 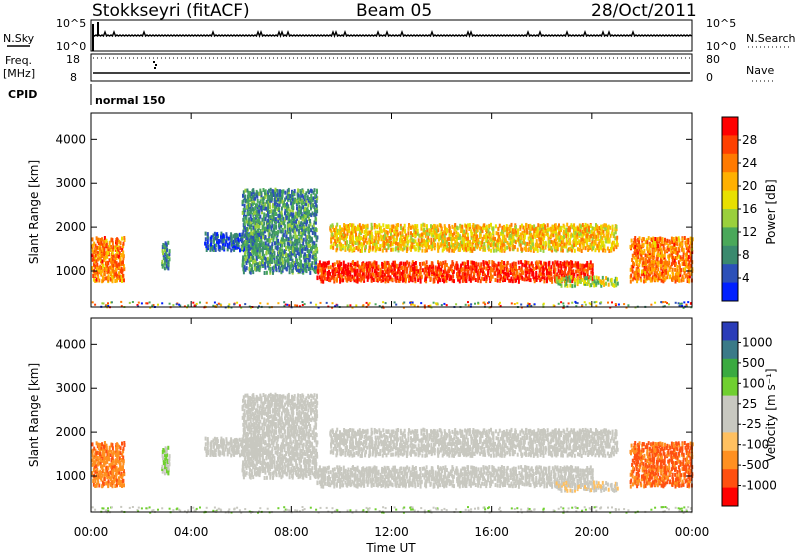 I want to click on nsky-label: N.Sky, so click(x=19, y=38).